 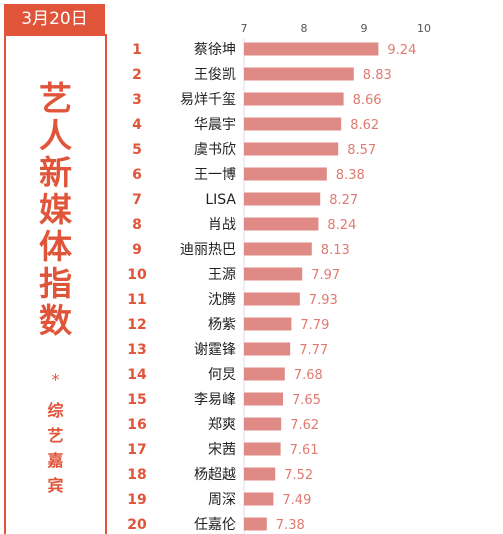 I want to click on rank-label: 13, so click(x=136, y=350).